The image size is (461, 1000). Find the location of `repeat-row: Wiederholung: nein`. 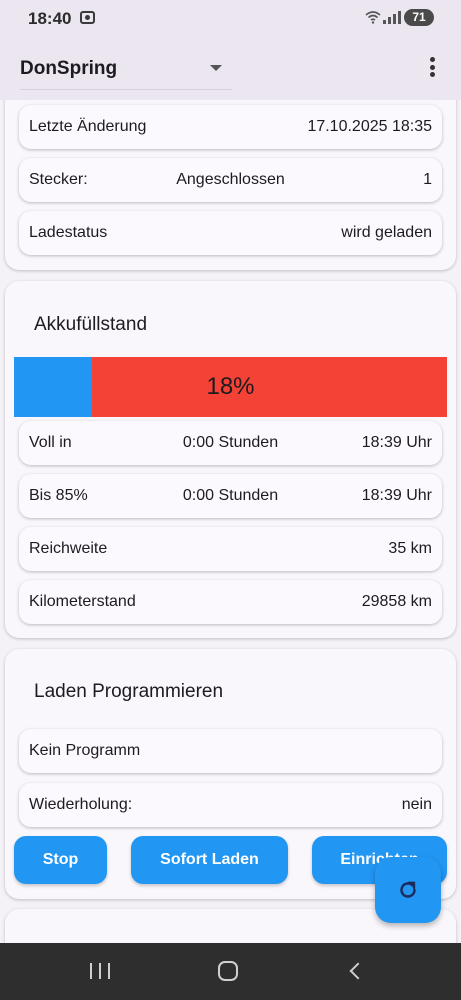

repeat-row: Wiederholung: nein is located at coordinates (230, 805).